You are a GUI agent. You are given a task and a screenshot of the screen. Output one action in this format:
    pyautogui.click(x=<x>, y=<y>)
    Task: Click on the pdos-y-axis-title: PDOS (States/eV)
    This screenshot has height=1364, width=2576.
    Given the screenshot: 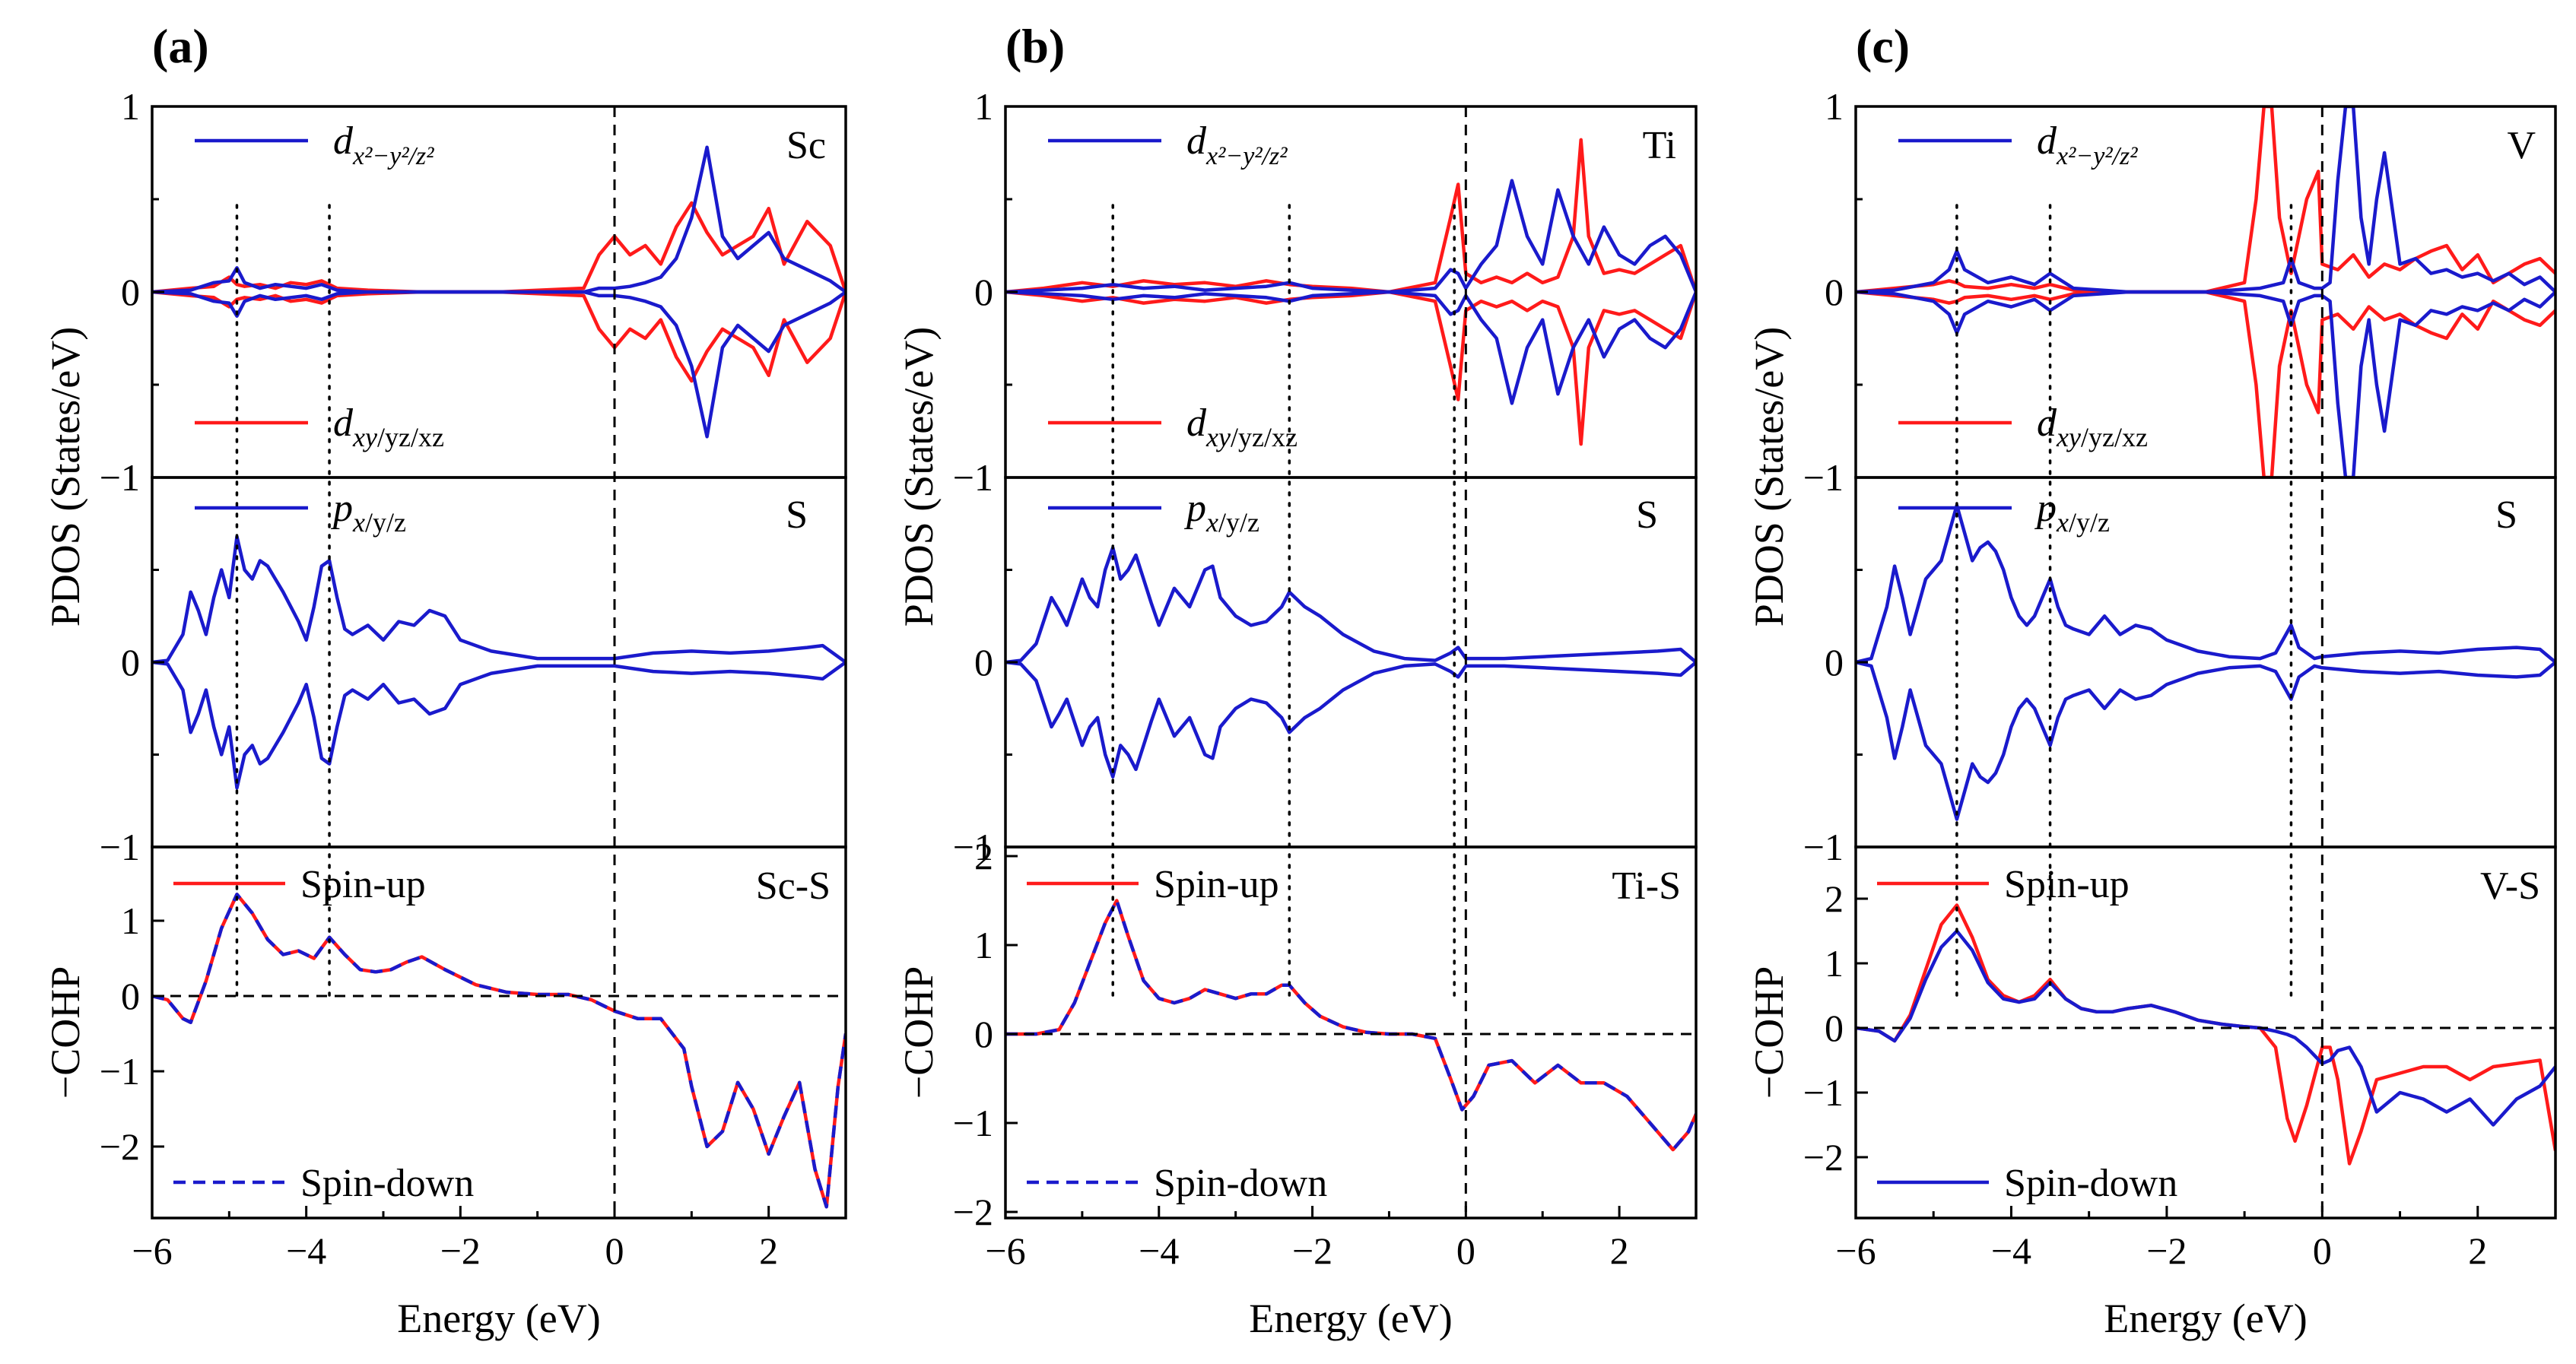 What is the action you would take?
    pyautogui.click(x=1769, y=476)
    